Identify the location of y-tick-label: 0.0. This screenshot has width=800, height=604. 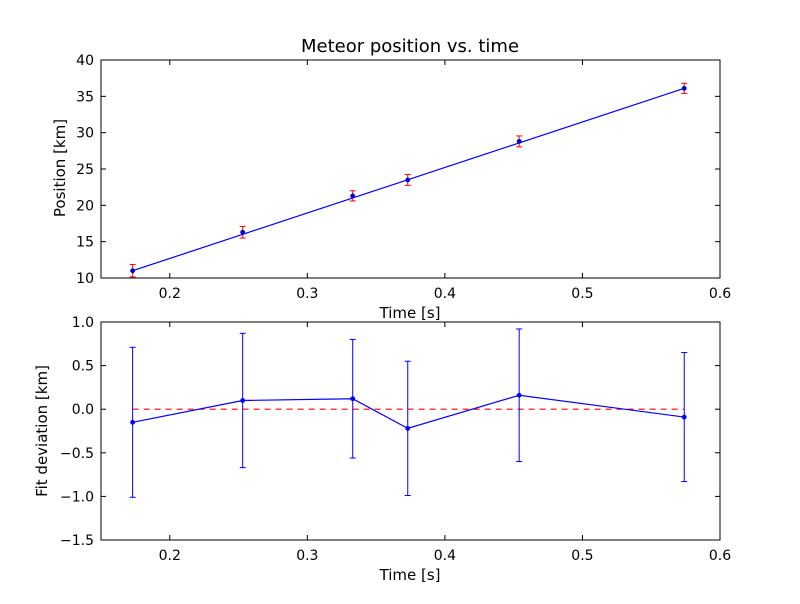
(83, 410).